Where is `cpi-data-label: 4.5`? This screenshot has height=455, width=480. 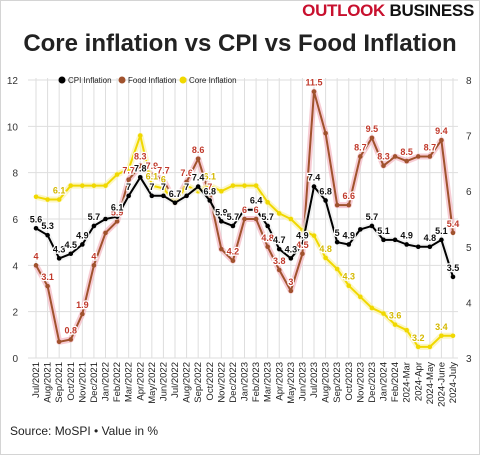 cpi-data-label: 4.5 is located at coordinates (70, 245).